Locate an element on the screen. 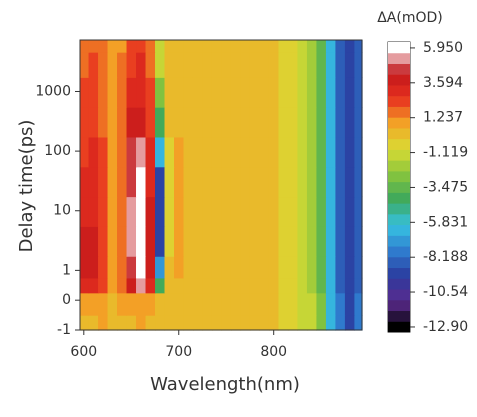 This screenshot has height=417, width=477. x-tick-label: 800 is located at coordinates (273, 352).